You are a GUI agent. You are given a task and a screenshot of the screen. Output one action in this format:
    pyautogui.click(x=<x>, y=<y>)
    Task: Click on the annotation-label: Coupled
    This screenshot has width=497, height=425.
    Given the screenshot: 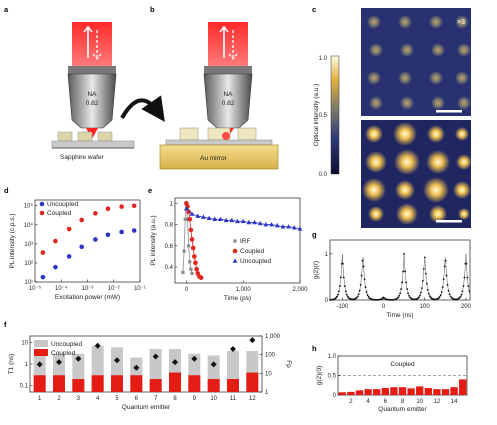 What is the action you would take?
    pyautogui.click(x=402, y=364)
    